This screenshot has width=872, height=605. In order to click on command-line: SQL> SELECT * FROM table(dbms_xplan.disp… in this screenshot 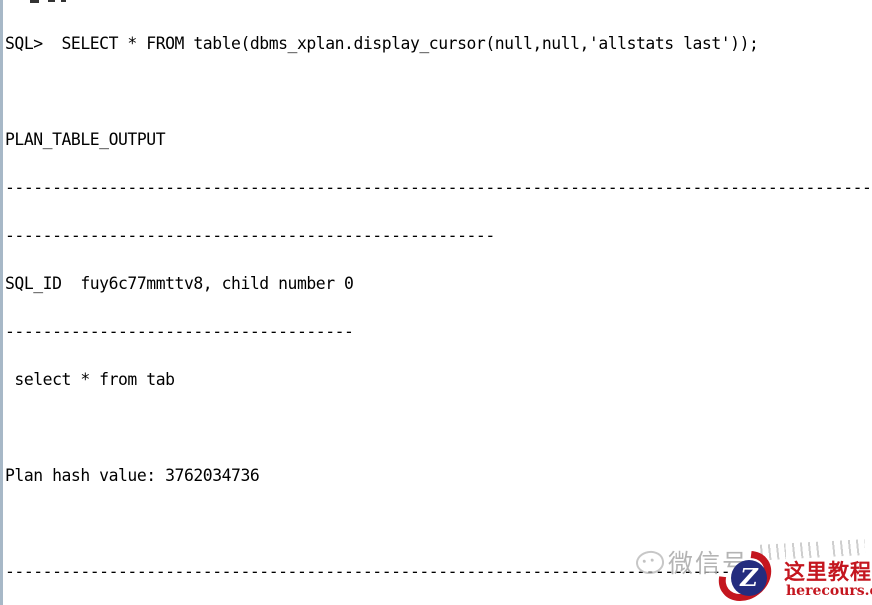, I will do `click(382, 43)`.